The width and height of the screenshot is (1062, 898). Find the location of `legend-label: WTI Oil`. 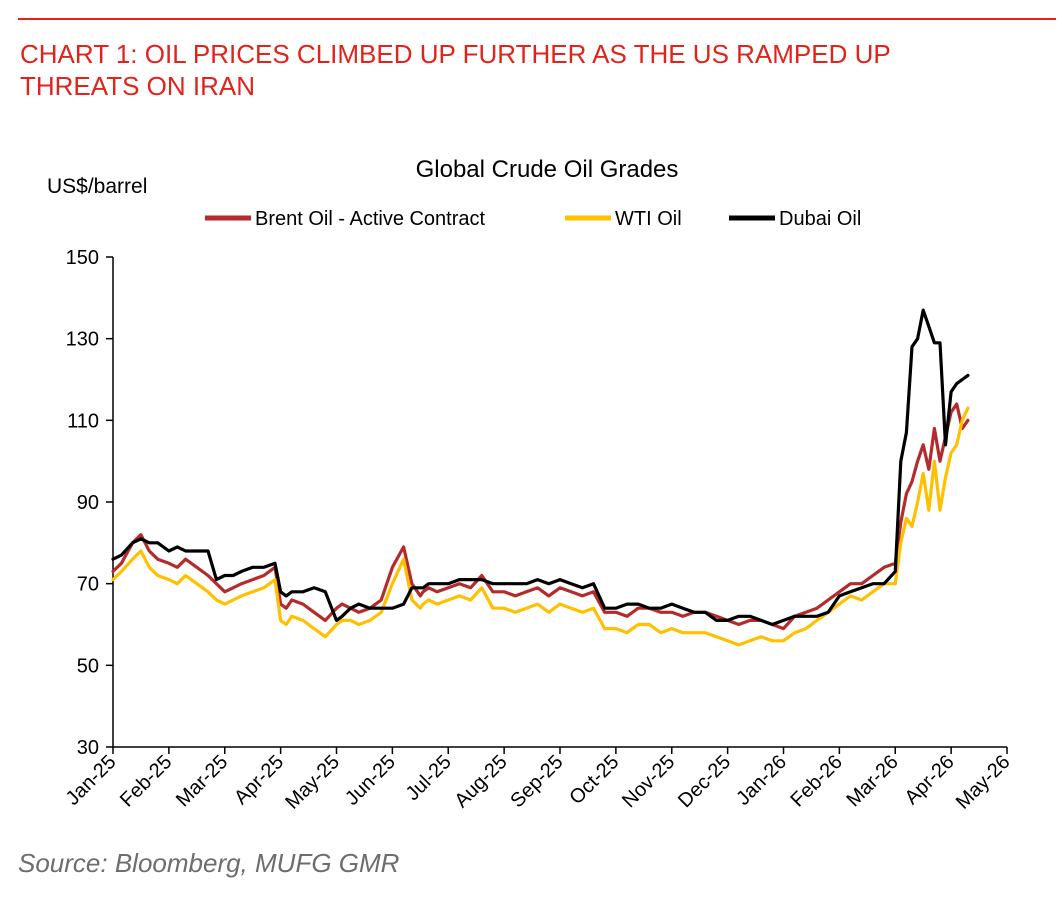

legend-label: WTI Oil is located at coordinates (648, 219).